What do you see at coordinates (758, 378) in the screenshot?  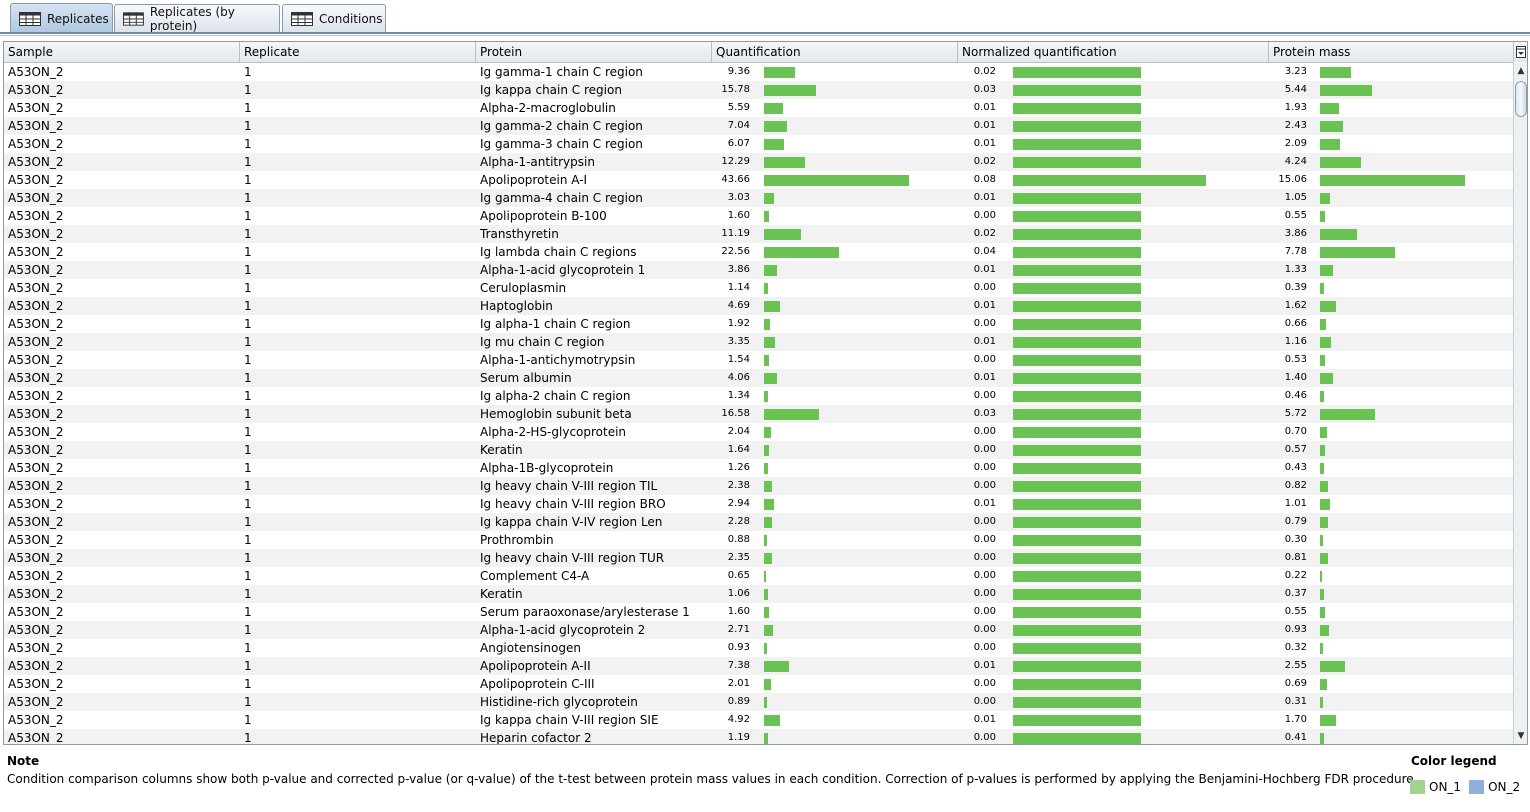 I see `table-row: A53ON_2 1 Serum albumin 4.06 0.01 1.40` at bounding box center [758, 378].